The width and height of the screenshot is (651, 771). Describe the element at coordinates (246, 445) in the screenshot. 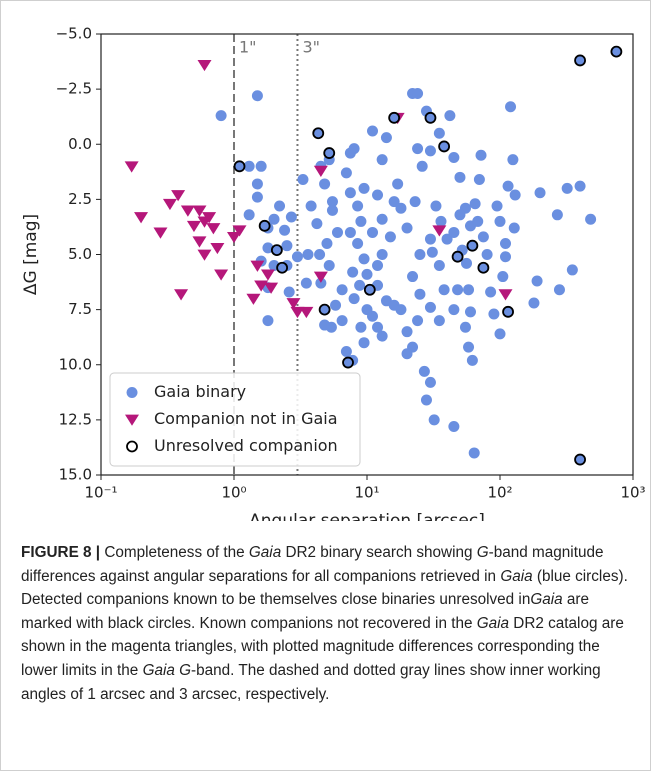

I see `legend-label: Unresolved companion` at that location.